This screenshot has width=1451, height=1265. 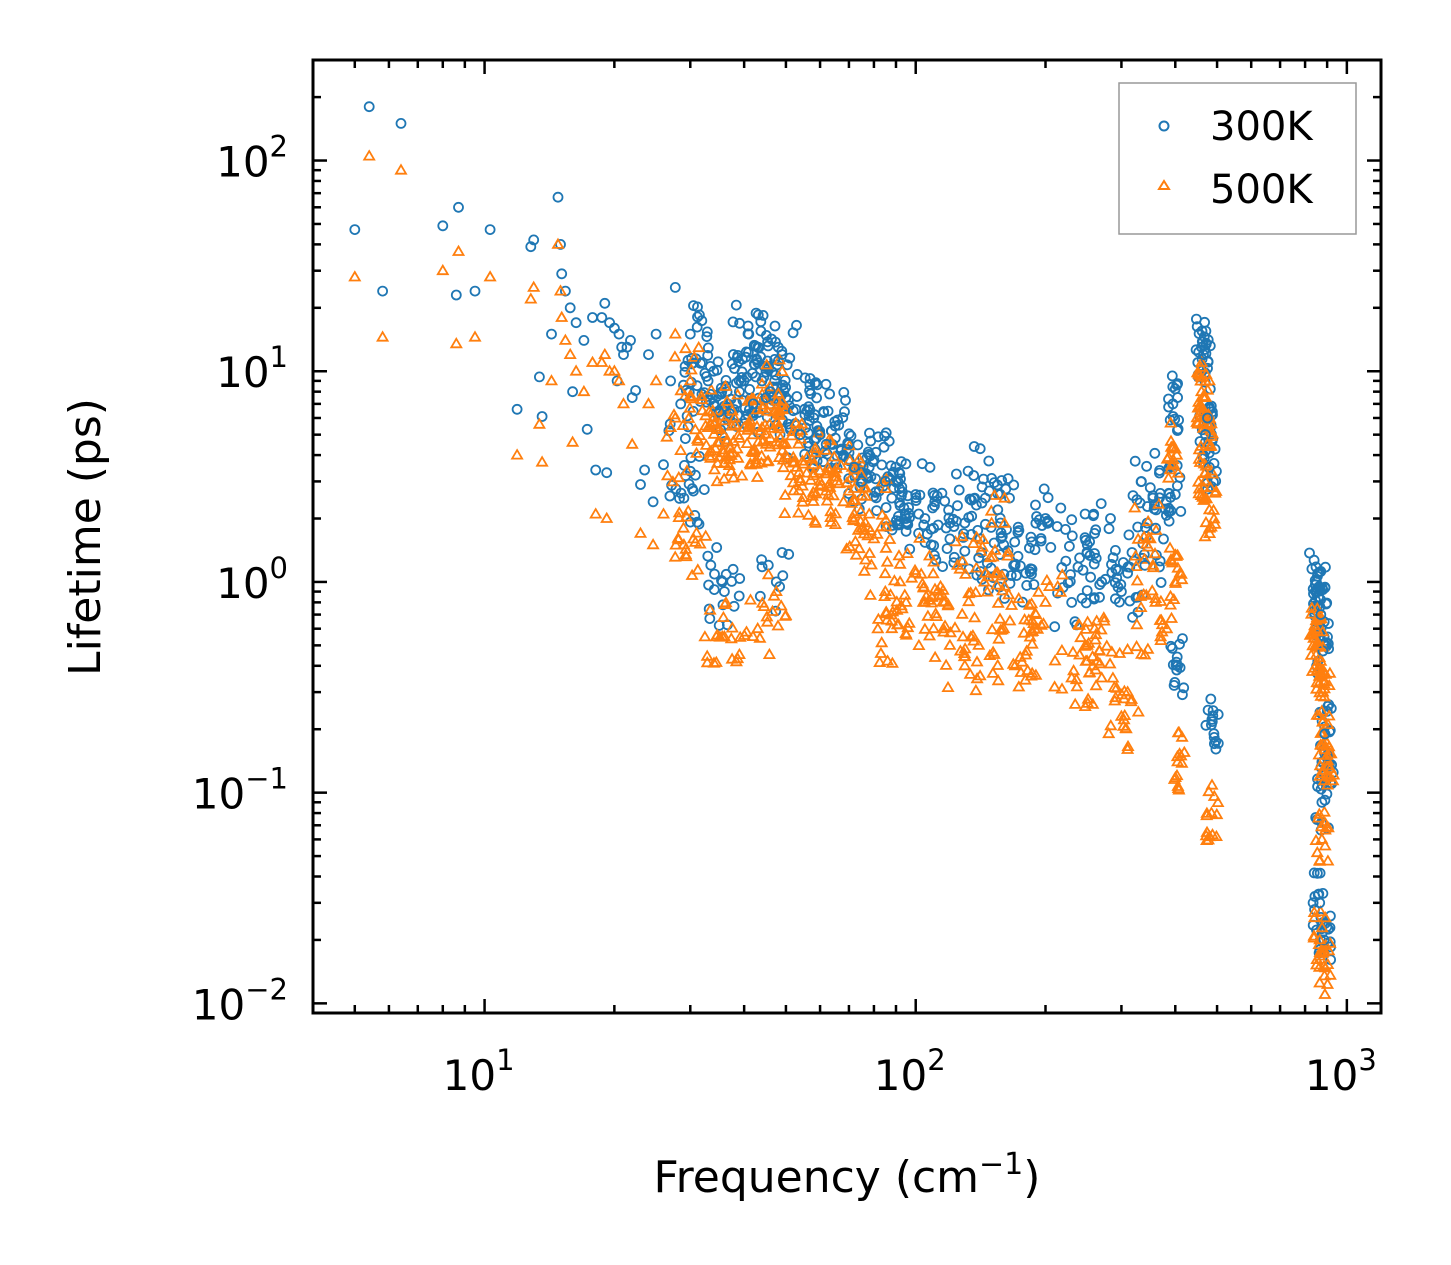 What do you see at coordinates (1262, 127) in the screenshot?
I see `legend-label-300k: 300K` at bounding box center [1262, 127].